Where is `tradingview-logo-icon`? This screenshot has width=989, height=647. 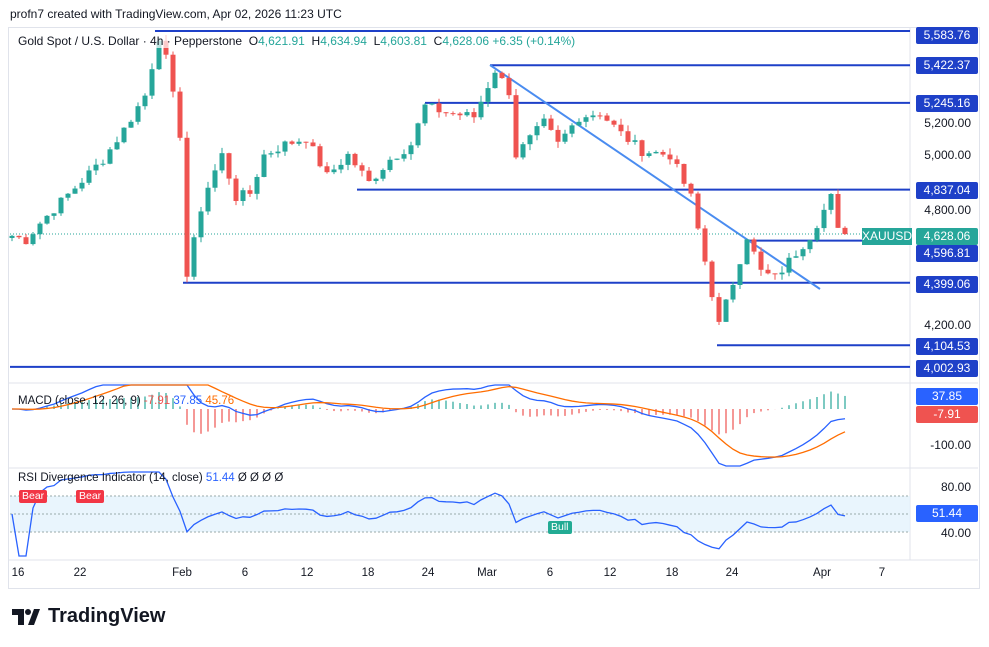
tradingview-logo-icon is located at coordinates (26, 616).